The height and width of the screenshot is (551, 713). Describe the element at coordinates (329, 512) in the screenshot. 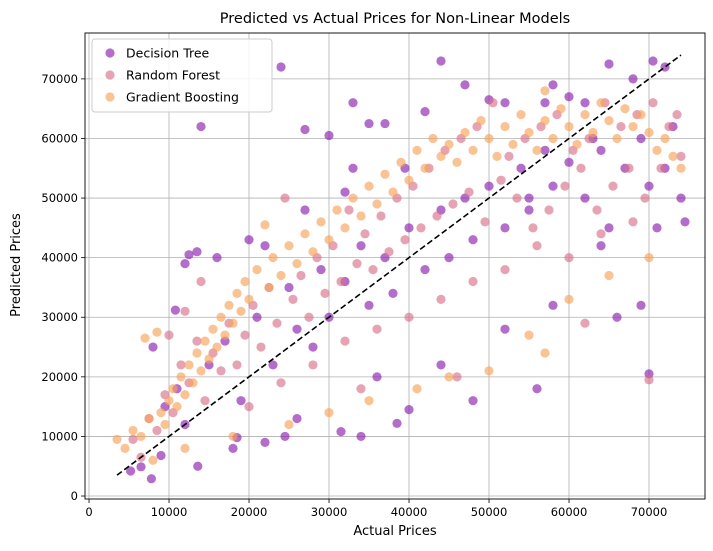

I see `x-tick-label: 30000` at that location.